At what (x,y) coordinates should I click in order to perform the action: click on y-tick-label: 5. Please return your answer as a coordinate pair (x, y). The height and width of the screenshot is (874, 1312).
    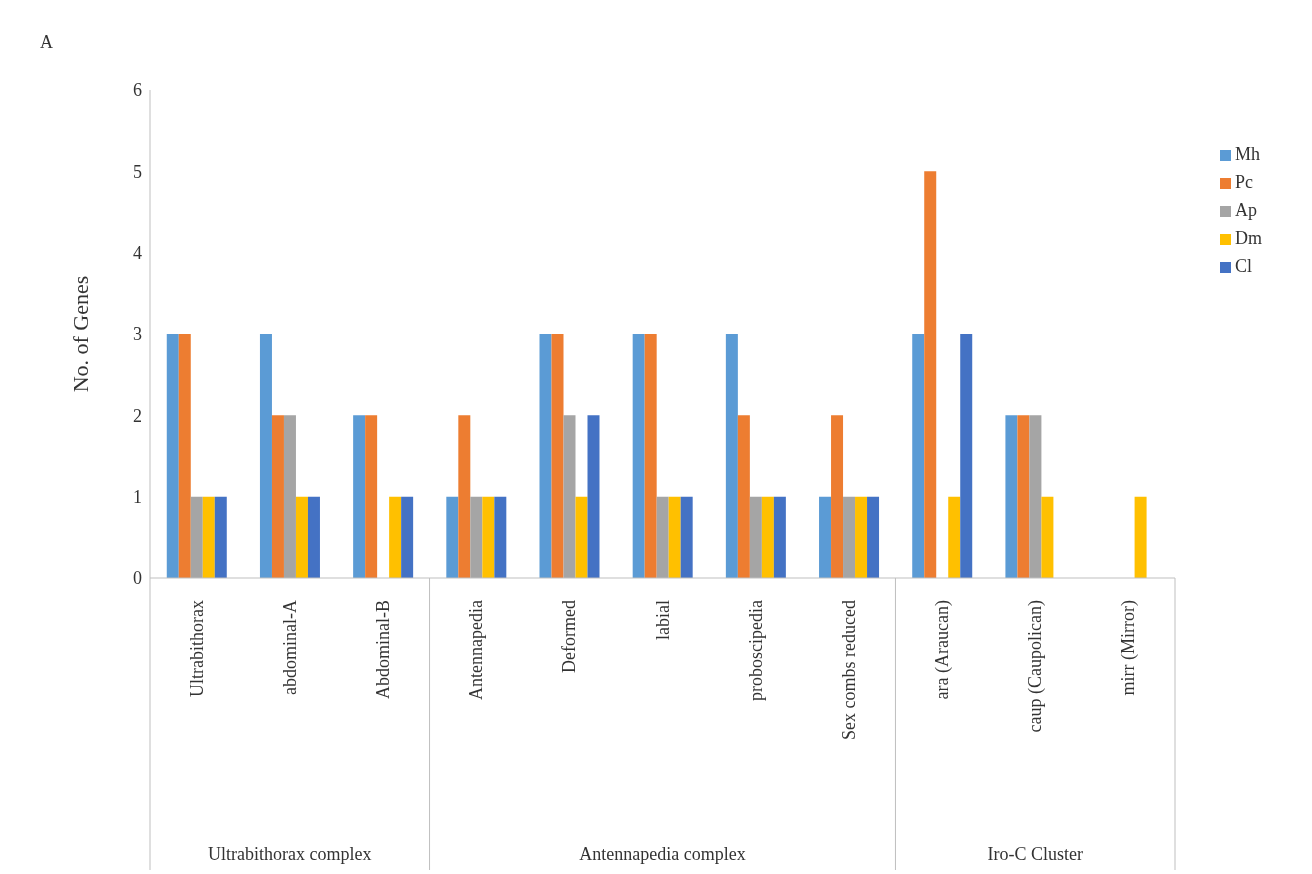
    Looking at the image, I should click on (137, 171).